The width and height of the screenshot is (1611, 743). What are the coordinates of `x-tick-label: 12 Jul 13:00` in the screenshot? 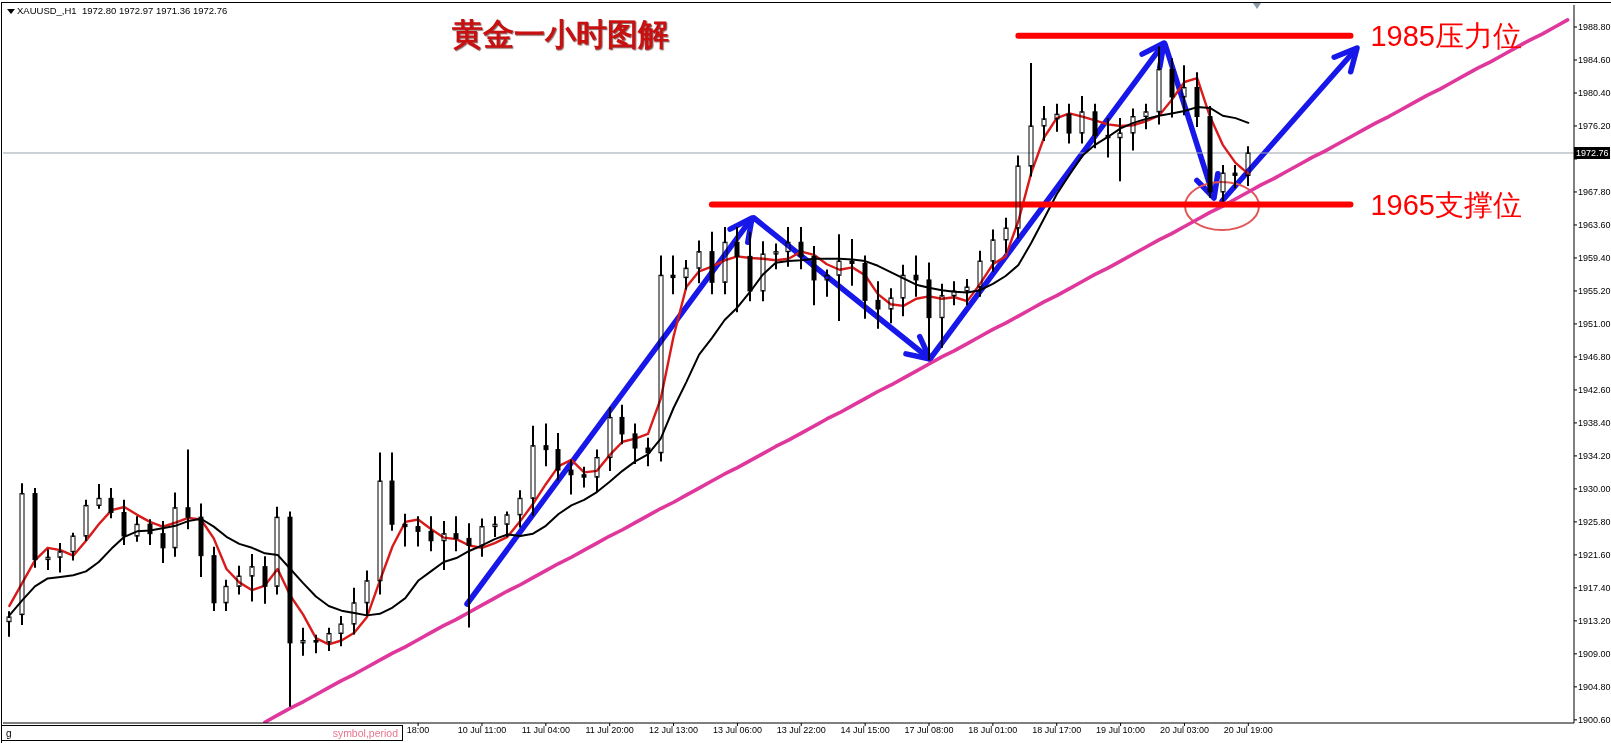 It's located at (674, 730).